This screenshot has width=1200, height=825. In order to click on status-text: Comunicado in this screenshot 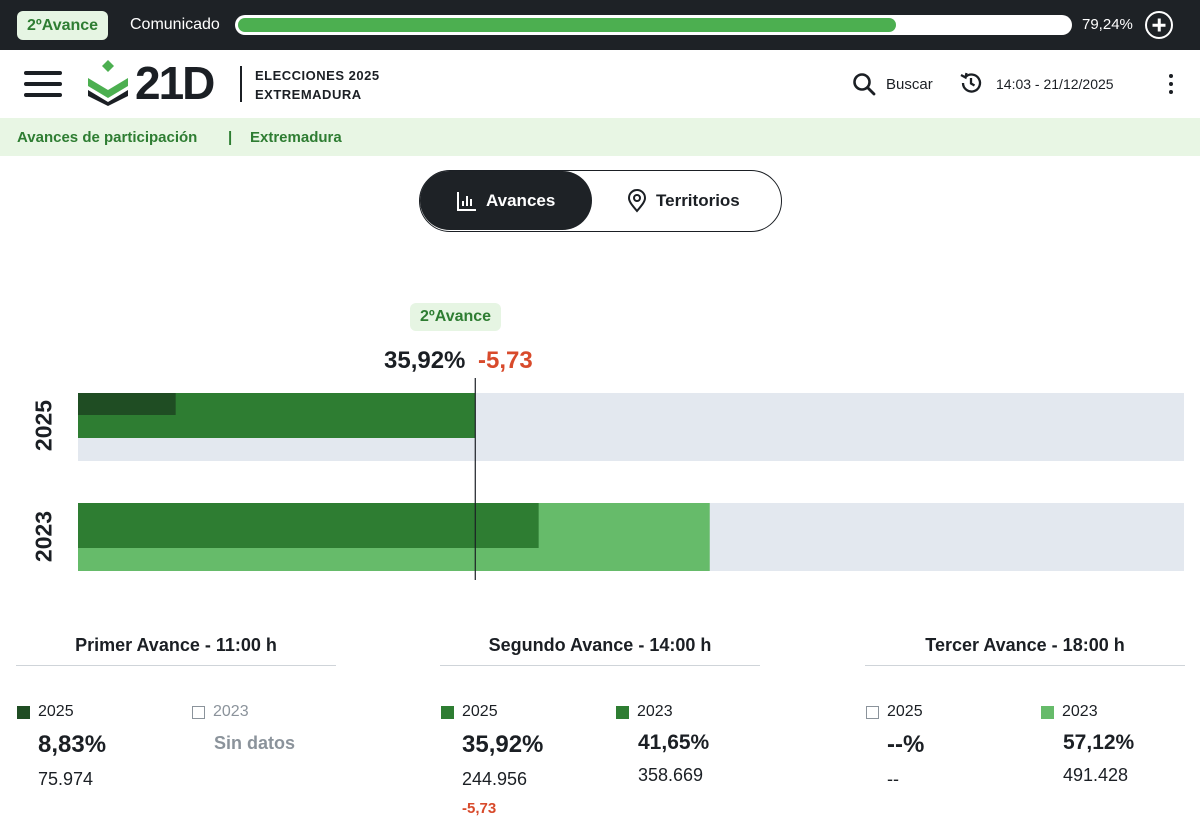, I will do `click(175, 24)`.